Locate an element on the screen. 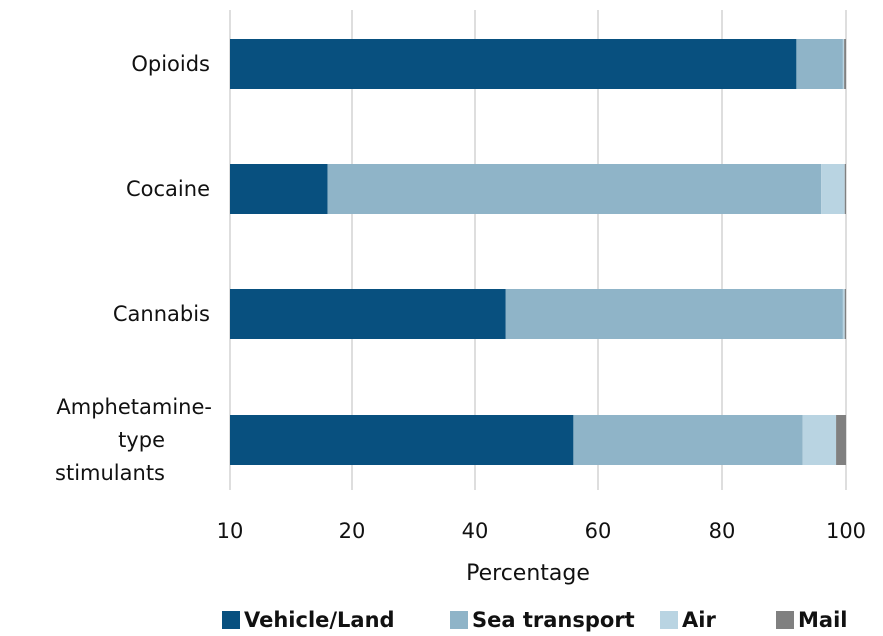 Image resolution: width=883 pixels, height=636 pixels. bar-cocaine-vehicle-land is located at coordinates (279, 189).